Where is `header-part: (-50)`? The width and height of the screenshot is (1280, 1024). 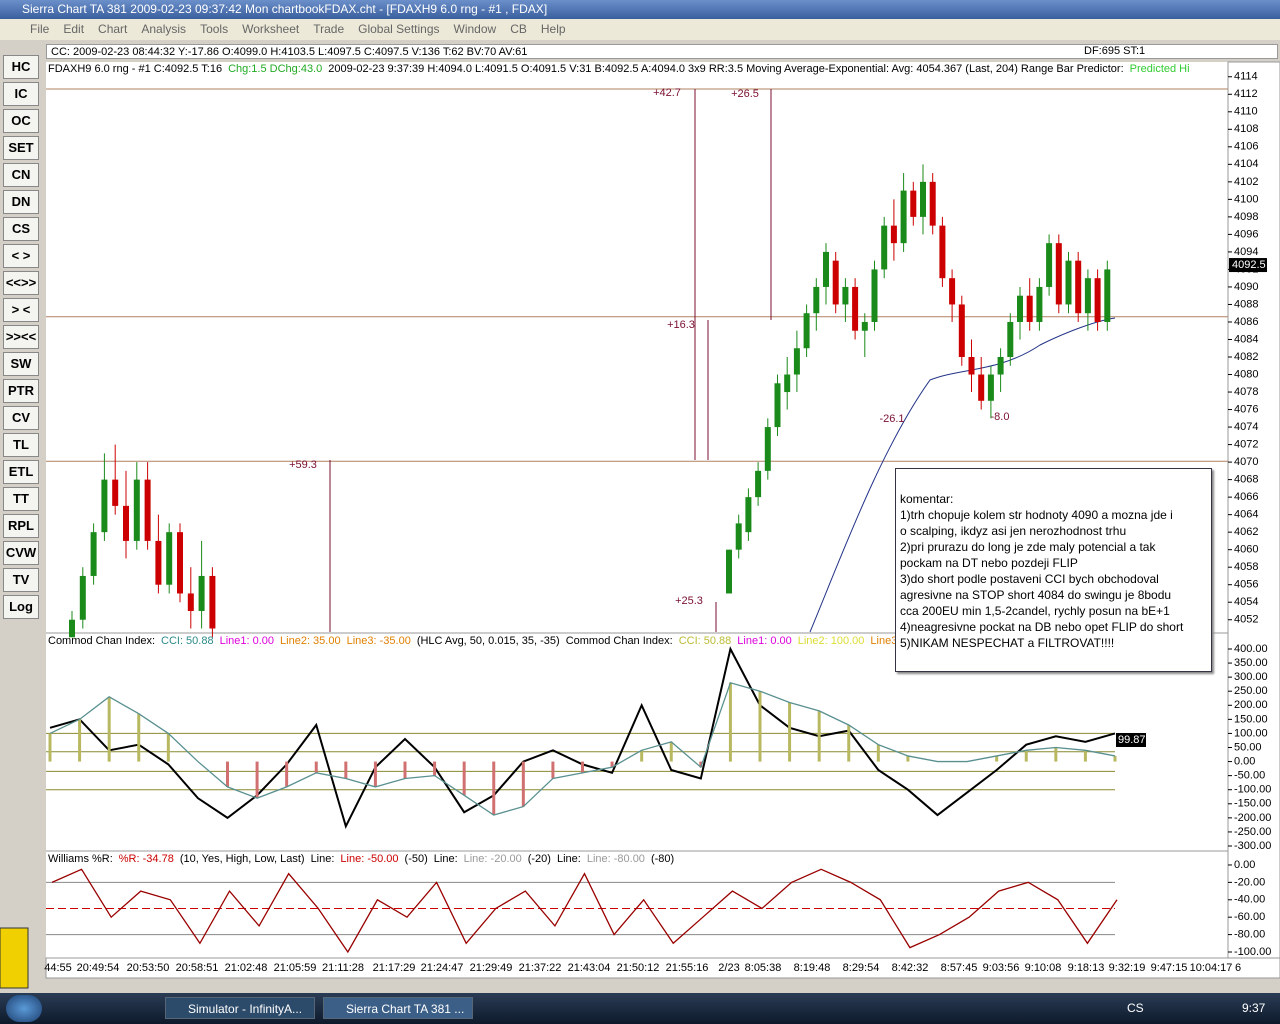
header-part: (-50) is located at coordinates (416, 859).